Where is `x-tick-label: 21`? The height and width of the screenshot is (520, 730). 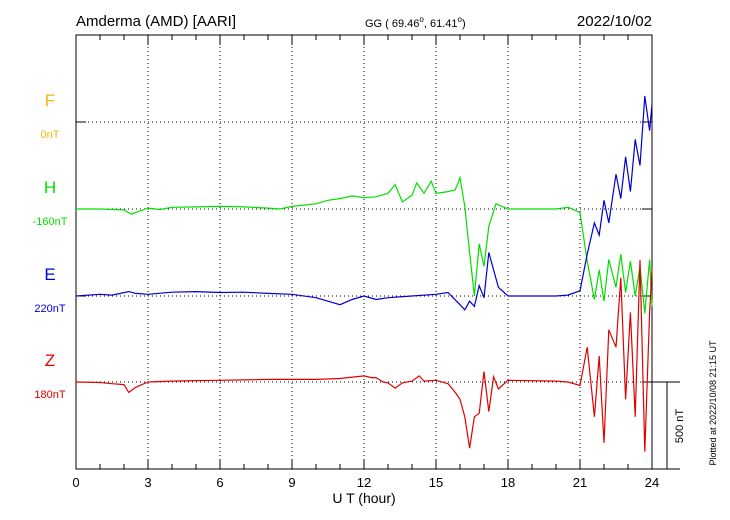 x-tick-label: 21 is located at coordinates (580, 482).